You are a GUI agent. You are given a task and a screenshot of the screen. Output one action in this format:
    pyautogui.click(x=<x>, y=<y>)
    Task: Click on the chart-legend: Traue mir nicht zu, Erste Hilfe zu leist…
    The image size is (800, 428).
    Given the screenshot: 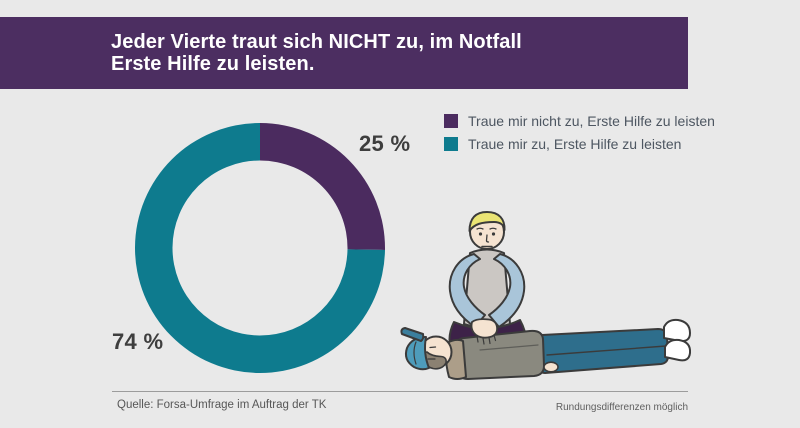 What is the action you would take?
    pyautogui.click(x=579, y=137)
    